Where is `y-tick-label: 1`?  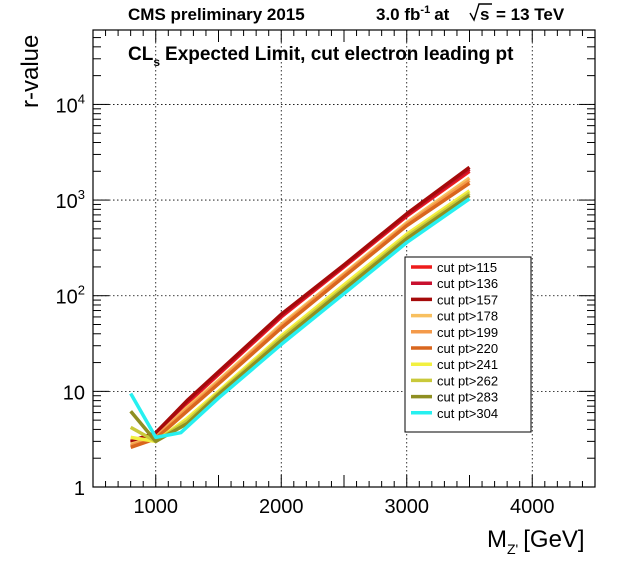
y-tick-label: 1 is located at coordinates (79, 489).